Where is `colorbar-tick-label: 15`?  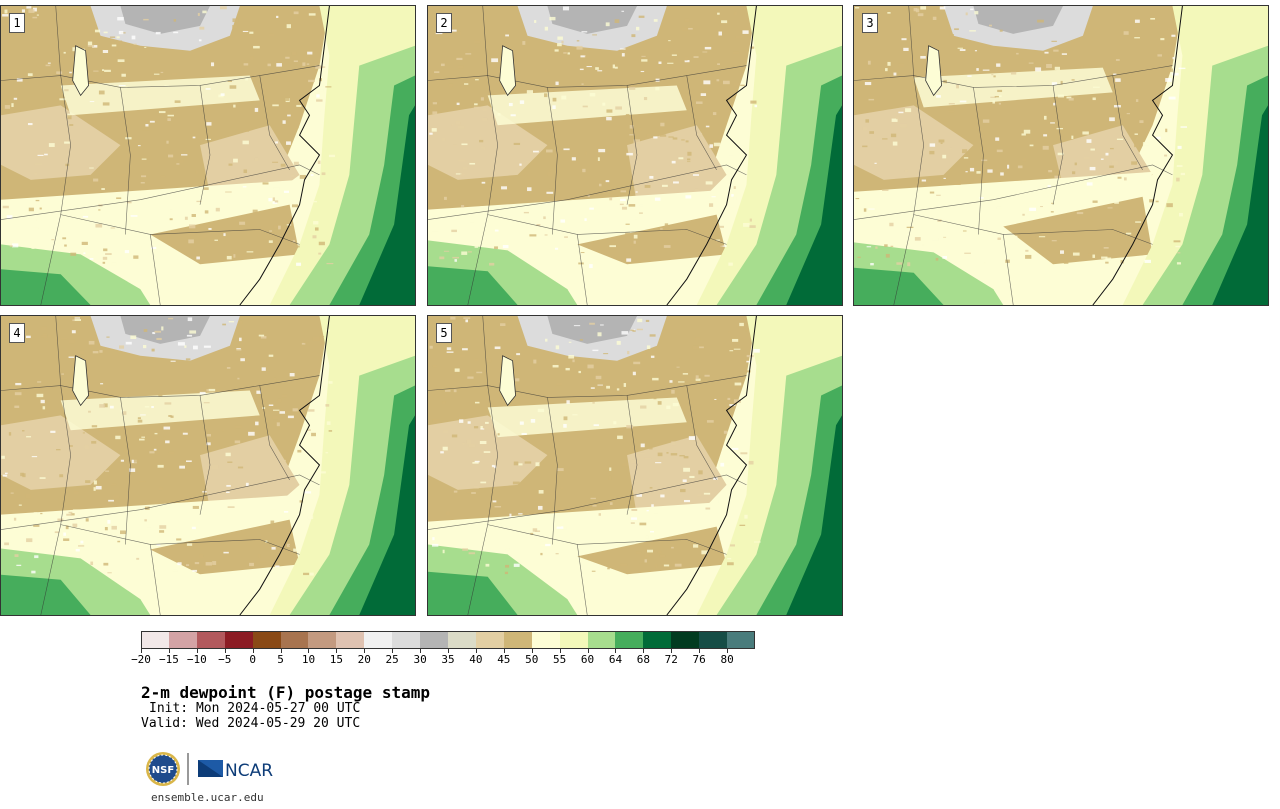
colorbar-tick-label: 15 is located at coordinates (336, 659).